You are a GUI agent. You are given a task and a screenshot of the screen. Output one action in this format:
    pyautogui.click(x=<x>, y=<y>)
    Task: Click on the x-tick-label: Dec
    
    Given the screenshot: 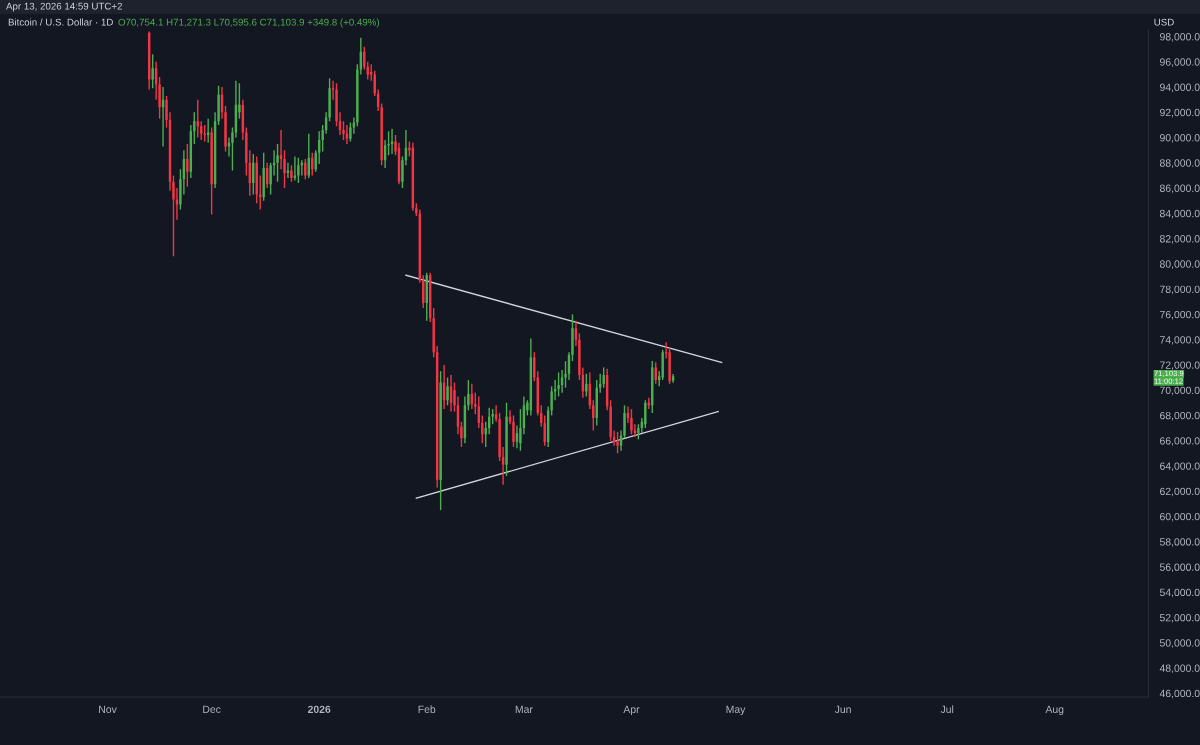 What is the action you would take?
    pyautogui.click(x=212, y=709)
    